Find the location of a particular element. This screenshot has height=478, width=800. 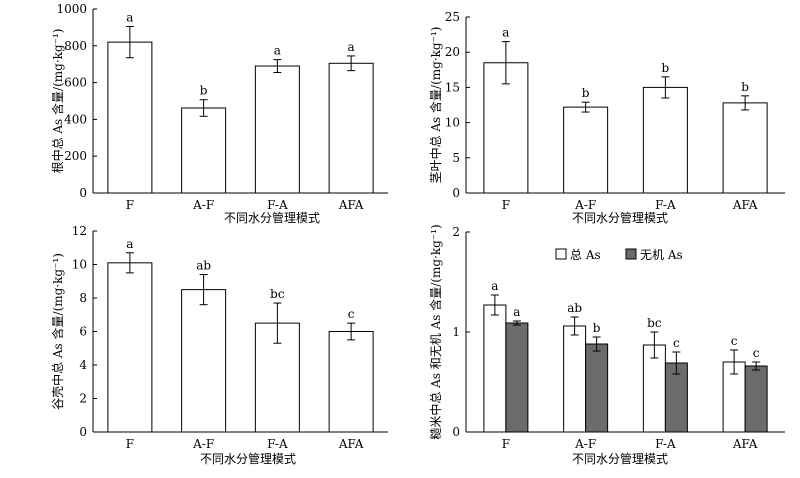

y-tick-label: 4 is located at coordinates (83, 365).